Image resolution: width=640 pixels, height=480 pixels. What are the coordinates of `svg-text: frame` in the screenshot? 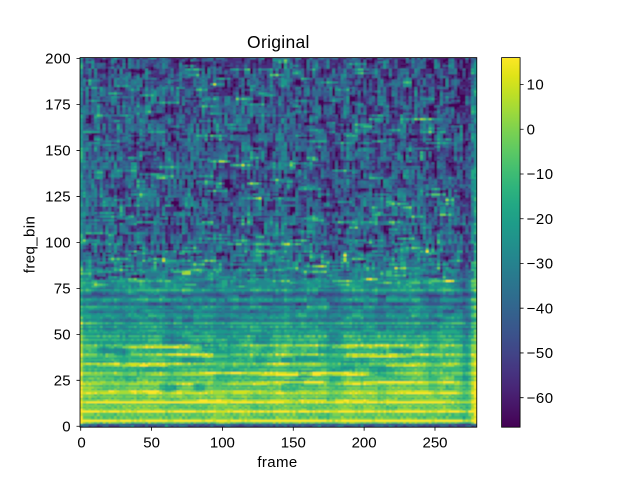 It's located at (277, 462).